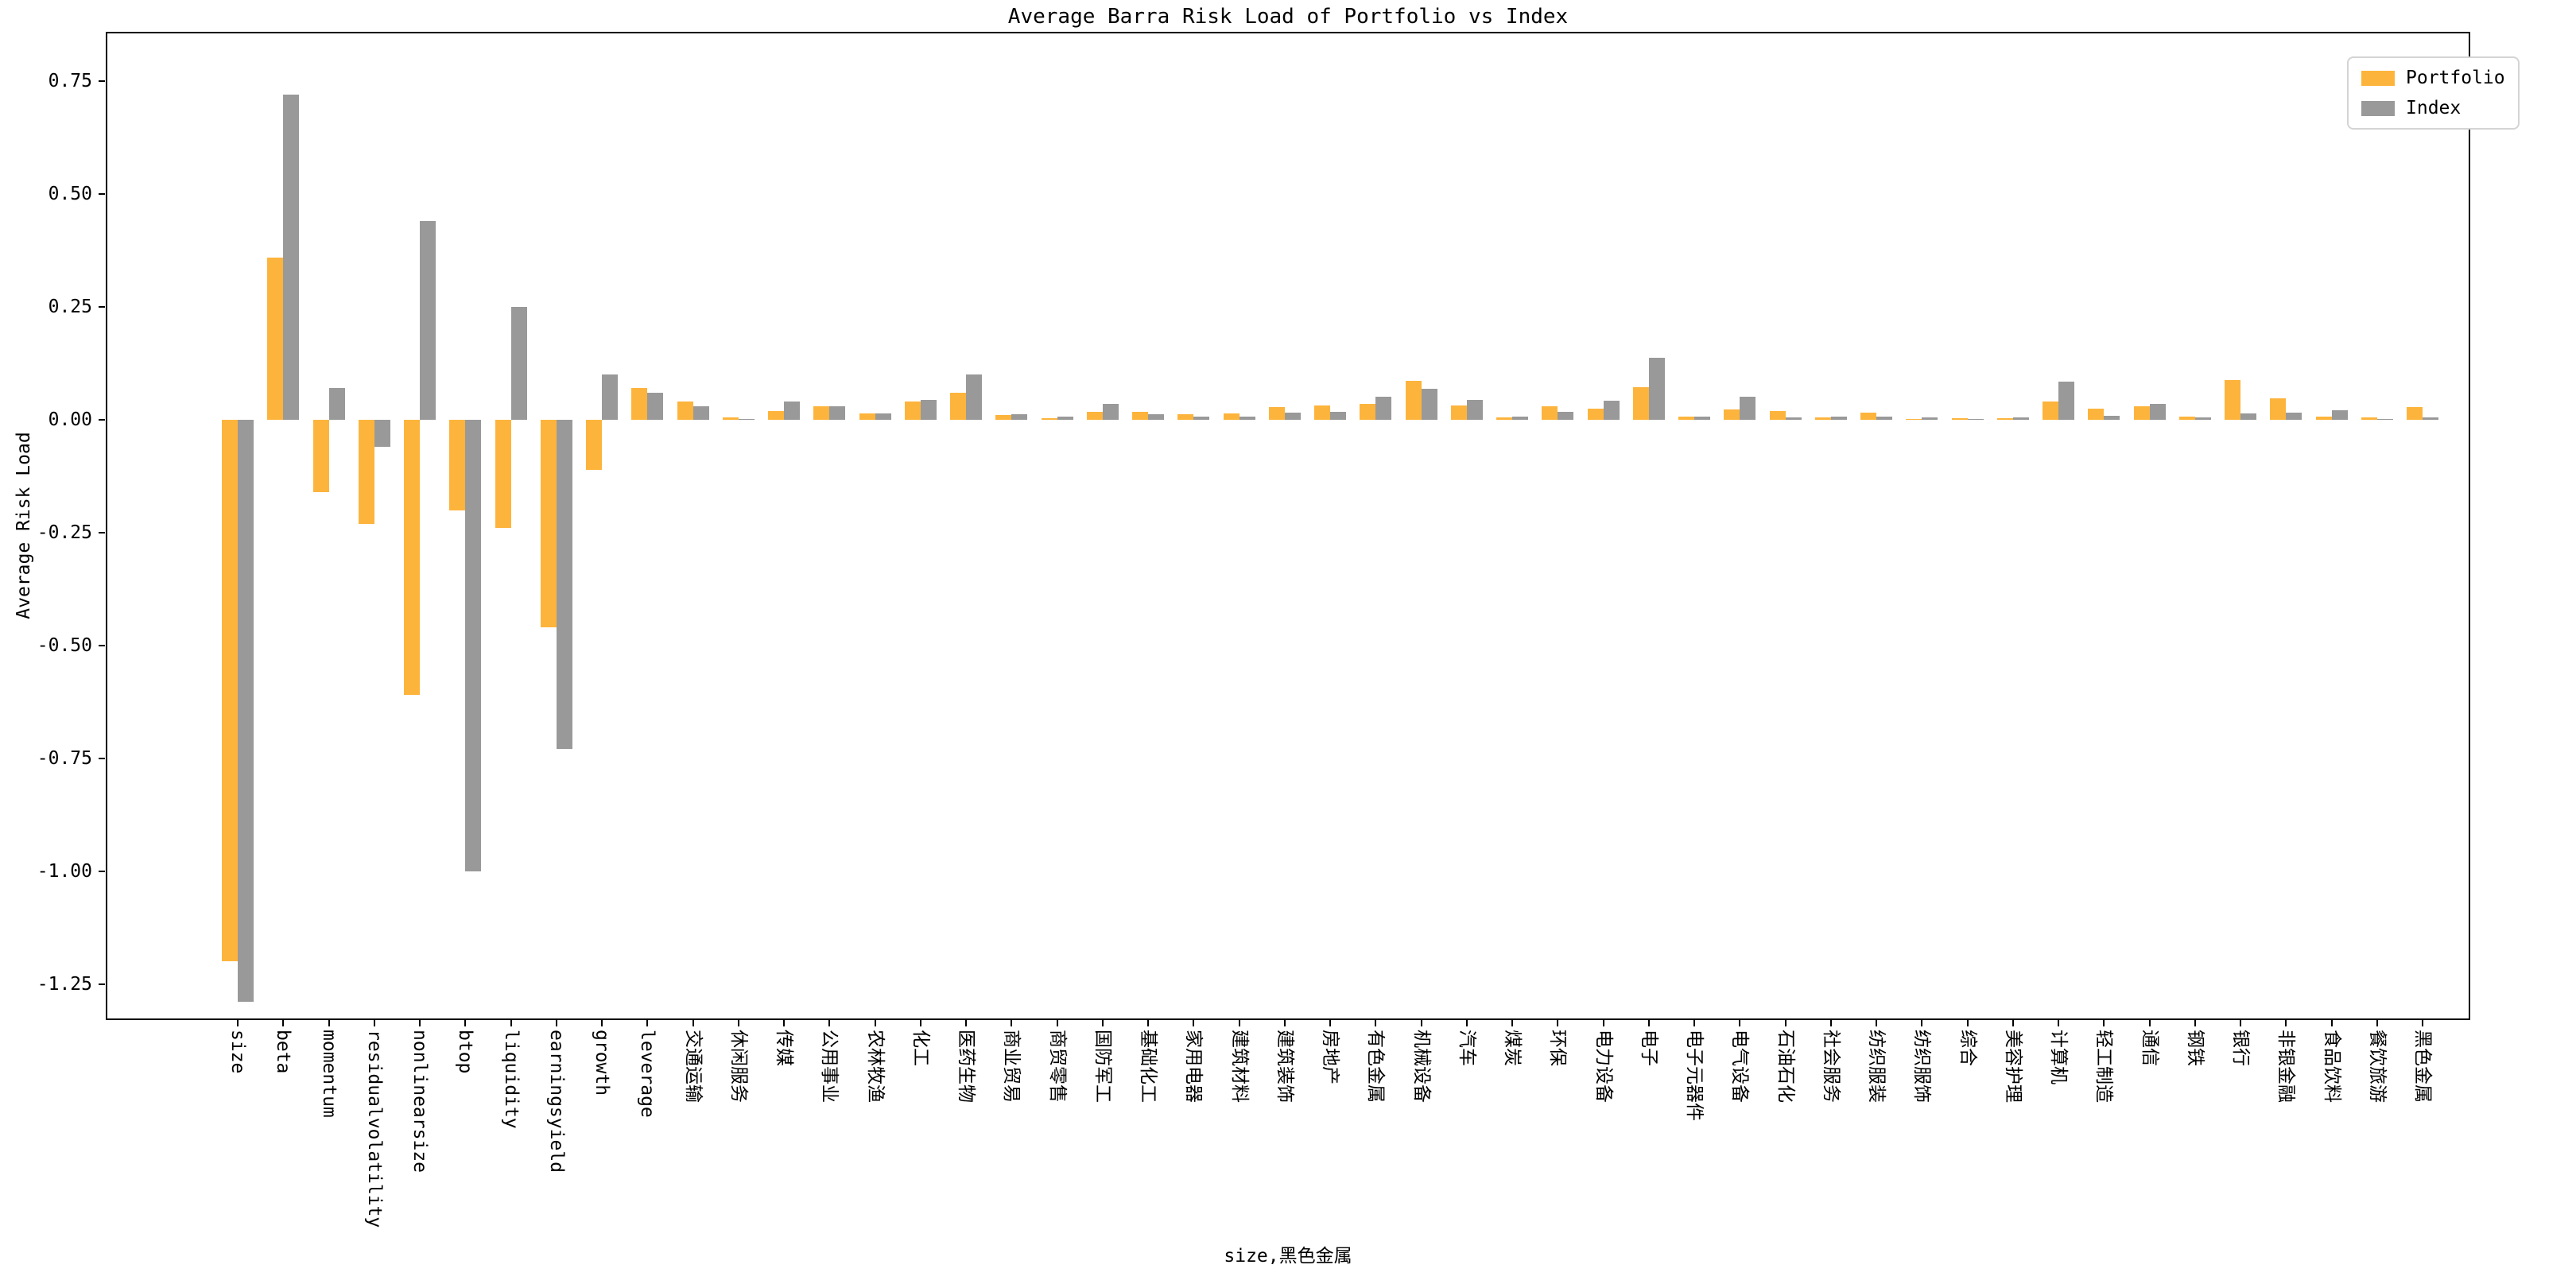  I want to click on x-tick-label: 社会服务, so click(1831, 1066).